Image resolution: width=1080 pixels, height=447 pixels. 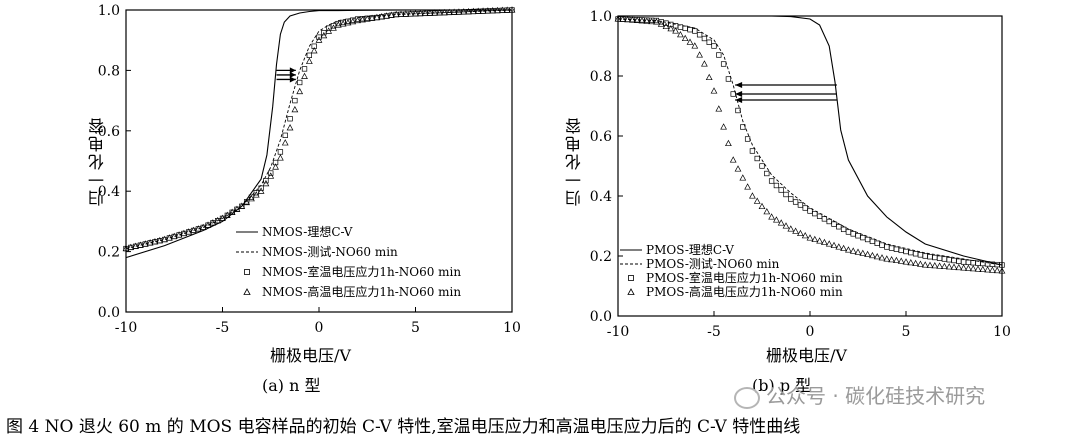 What do you see at coordinates (109, 132) in the screenshot?
I see `y-tick-label: 0.6` at bounding box center [109, 132].